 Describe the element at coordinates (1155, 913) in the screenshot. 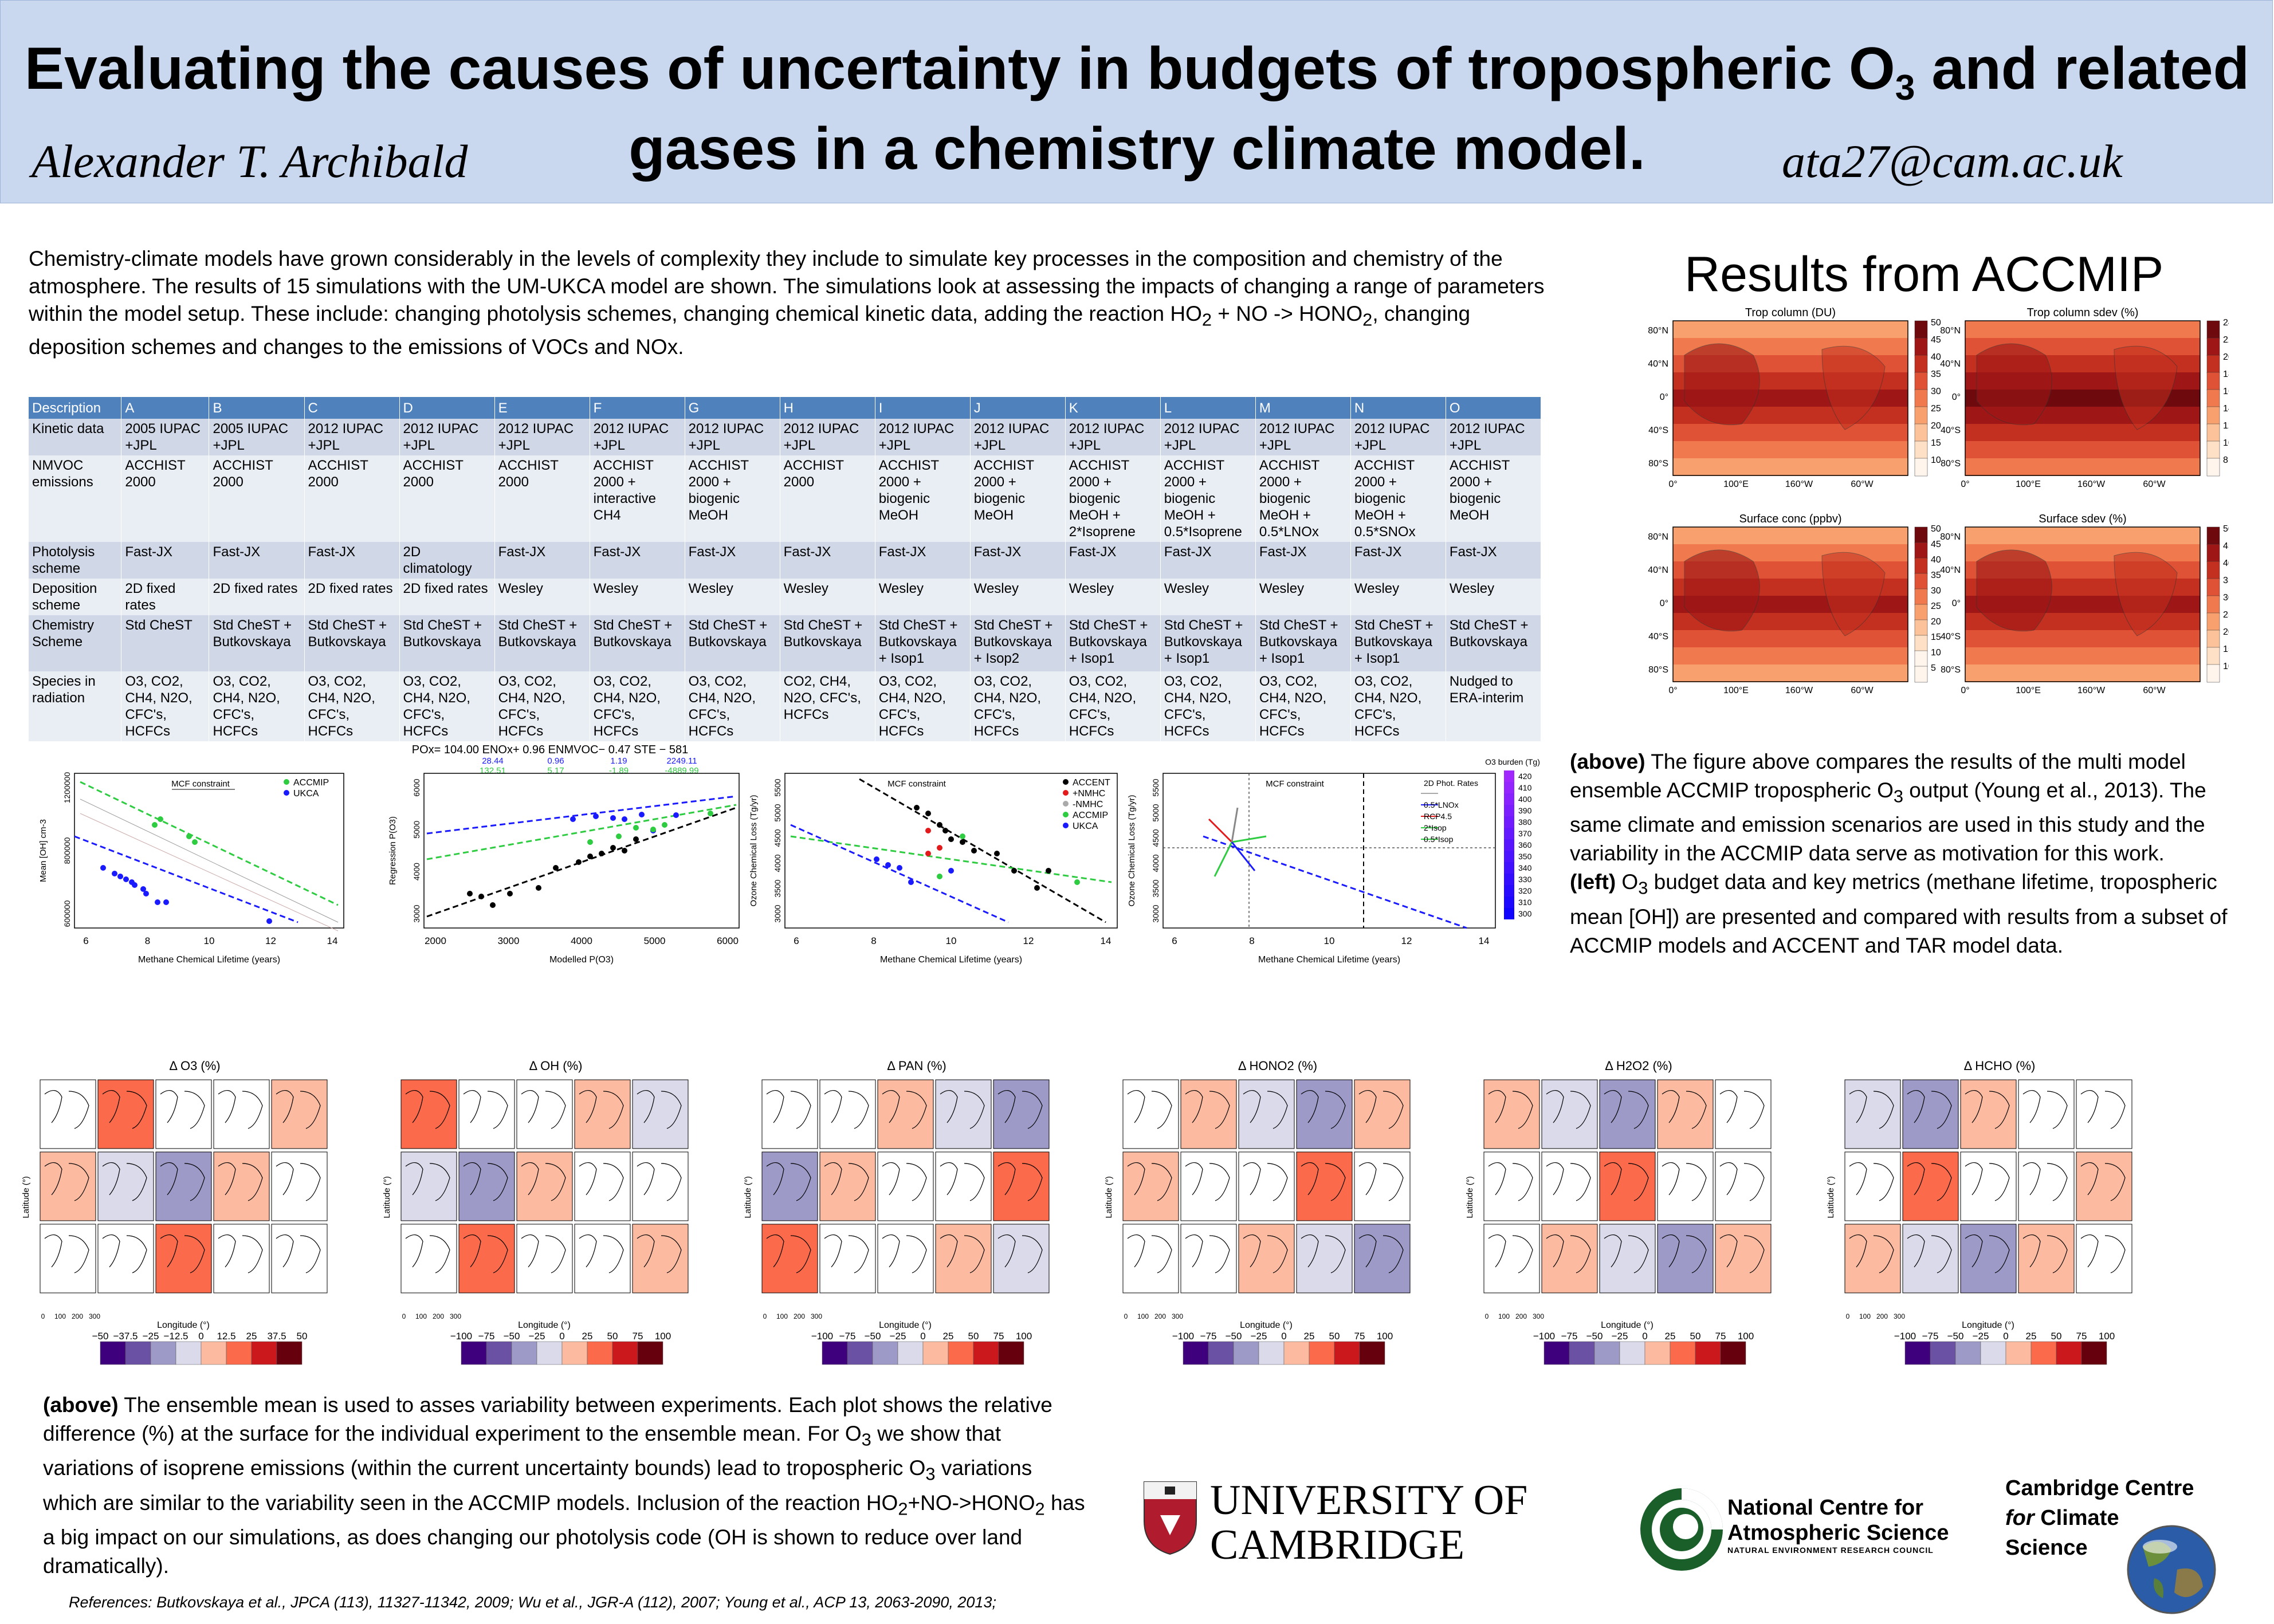

I see `y-tick: 3000` at that location.